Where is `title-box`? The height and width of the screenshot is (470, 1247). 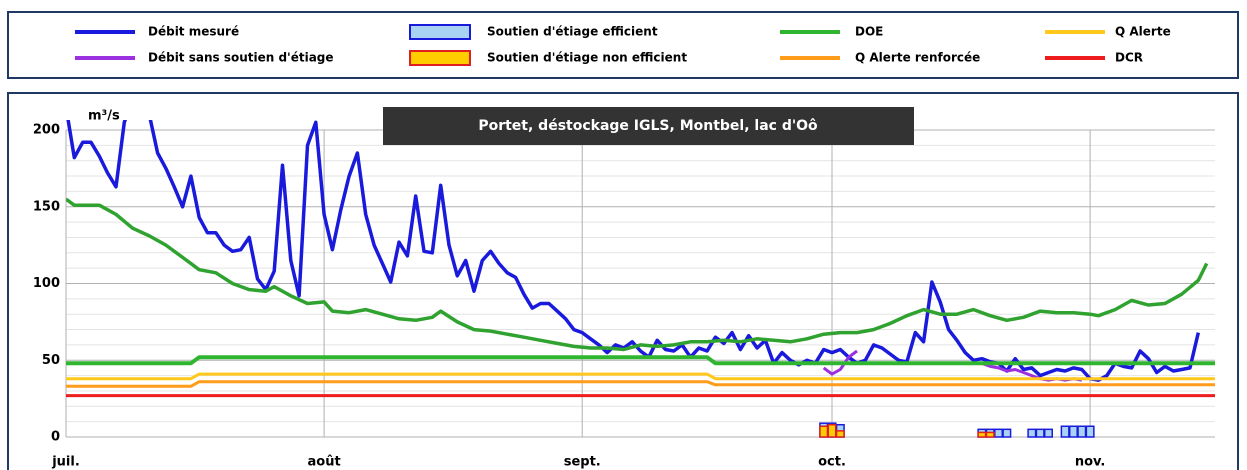
title-box is located at coordinates (648, 126).